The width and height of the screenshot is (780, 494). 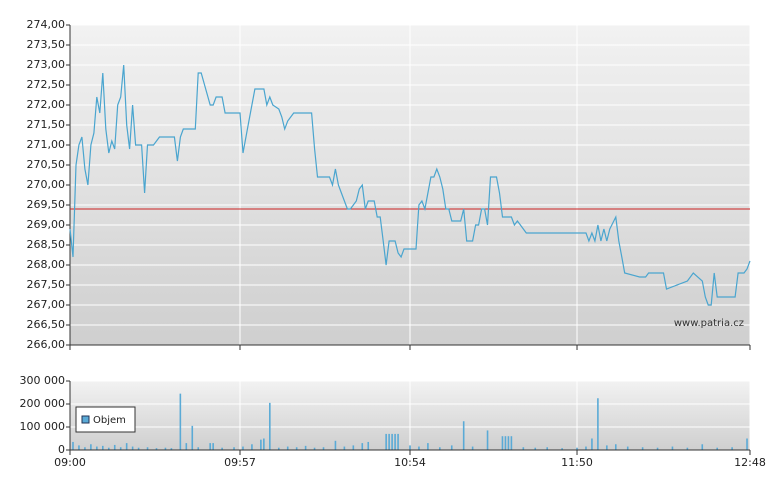 I want to click on y-tick-label: 266,50, so click(x=46, y=324).